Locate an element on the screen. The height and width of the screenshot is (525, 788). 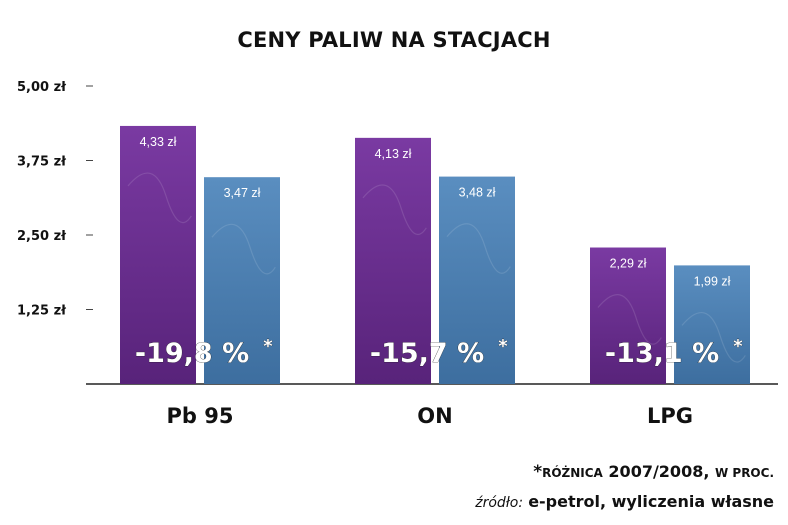
bar-value-label: 4,13 zł is located at coordinates (393, 154).